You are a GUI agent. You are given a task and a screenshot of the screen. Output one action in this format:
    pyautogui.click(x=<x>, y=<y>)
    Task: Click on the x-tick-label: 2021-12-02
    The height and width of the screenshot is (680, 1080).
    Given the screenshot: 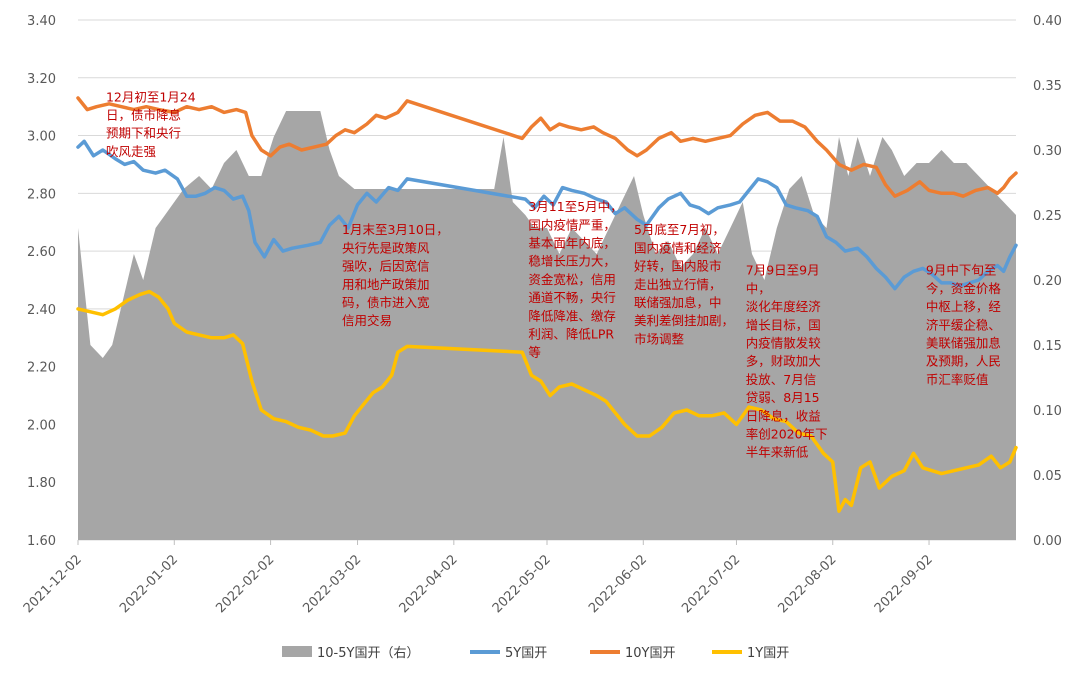 What is the action you would take?
    pyautogui.click(x=53, y=584)
    